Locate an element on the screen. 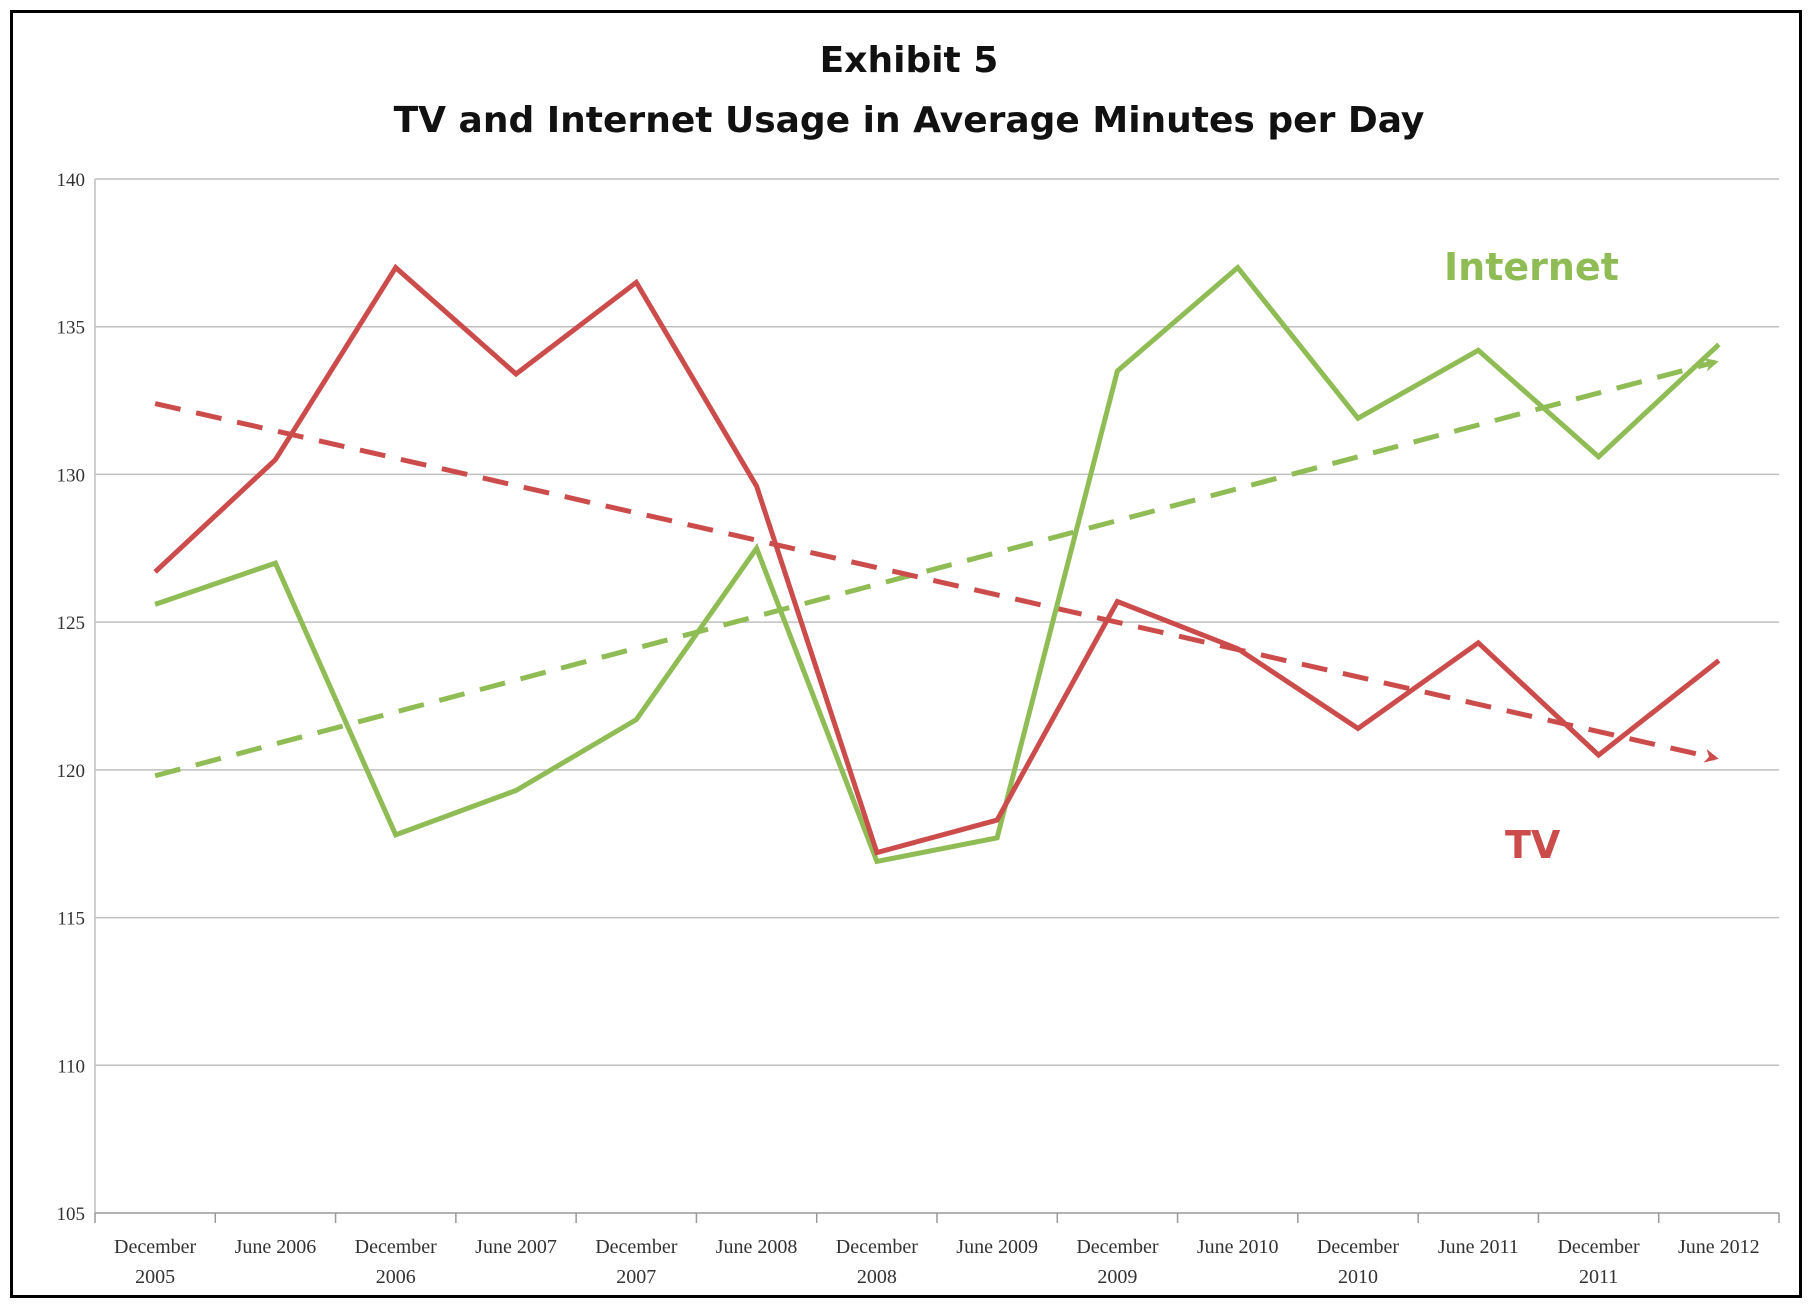  x-tick-label: June 2006 is located at coordinates (276, 1247).